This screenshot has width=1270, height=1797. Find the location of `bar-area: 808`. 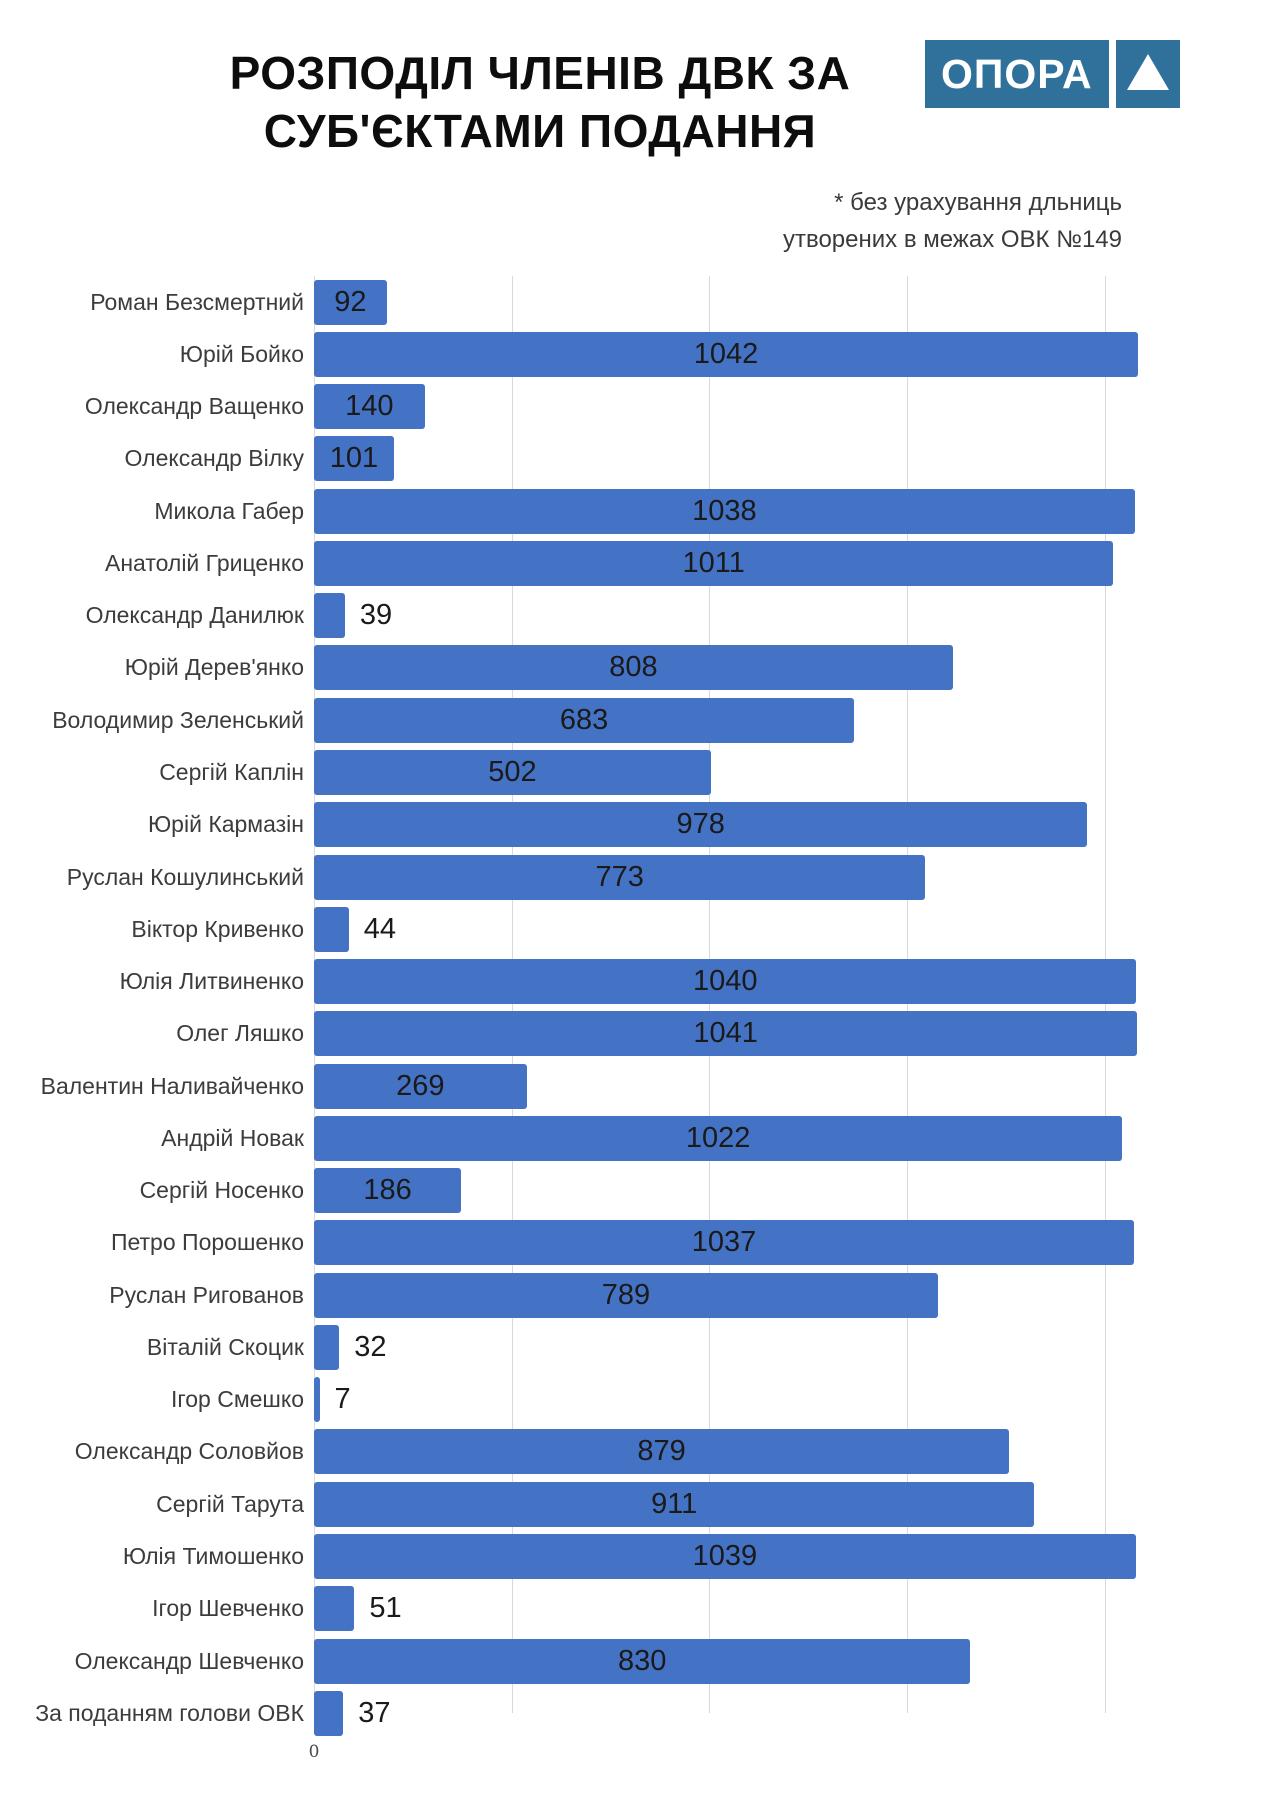

bar-area: 808 is located at coordinates (792, 668).